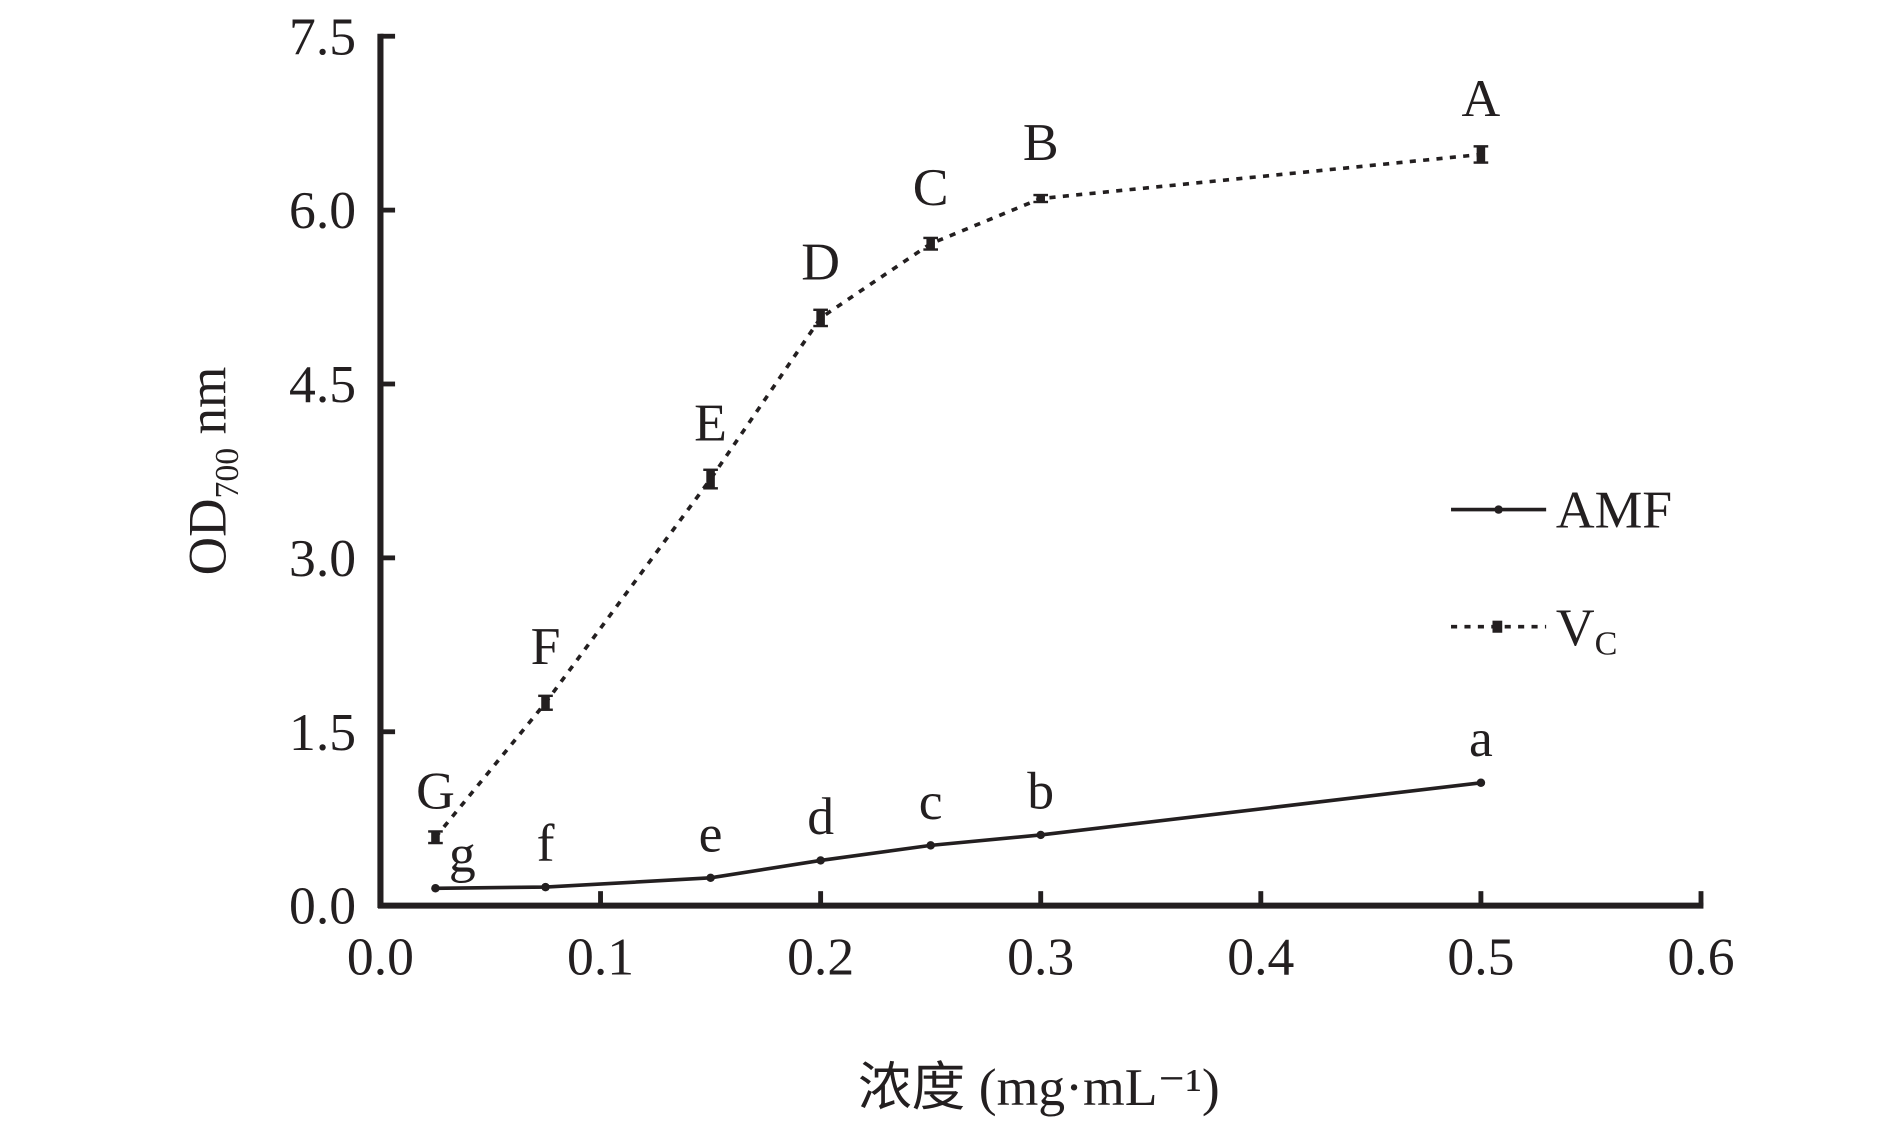 The height and width of the screenshot is (1123, 1890). What do you see at coordinates (1561, 571) in the screenshot?
I see `legend: AMF VC` at bounding box center [1561, 571].